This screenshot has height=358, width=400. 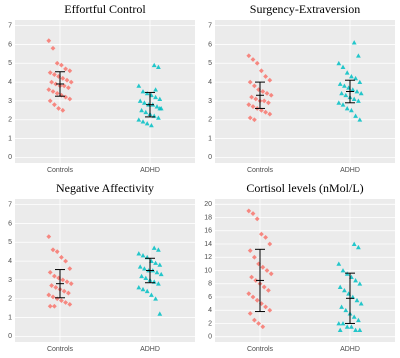 I want to click on y-tick-label: 3, so click(x=210, y=101).